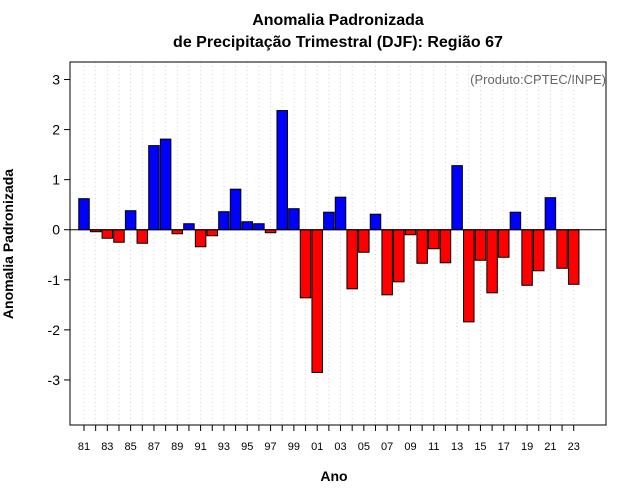 The height and width of the screenshot is (500, 640). Describe the element at coordinates (294, 447) in the screenshot. I see `x-tick-label: 99` at that location.